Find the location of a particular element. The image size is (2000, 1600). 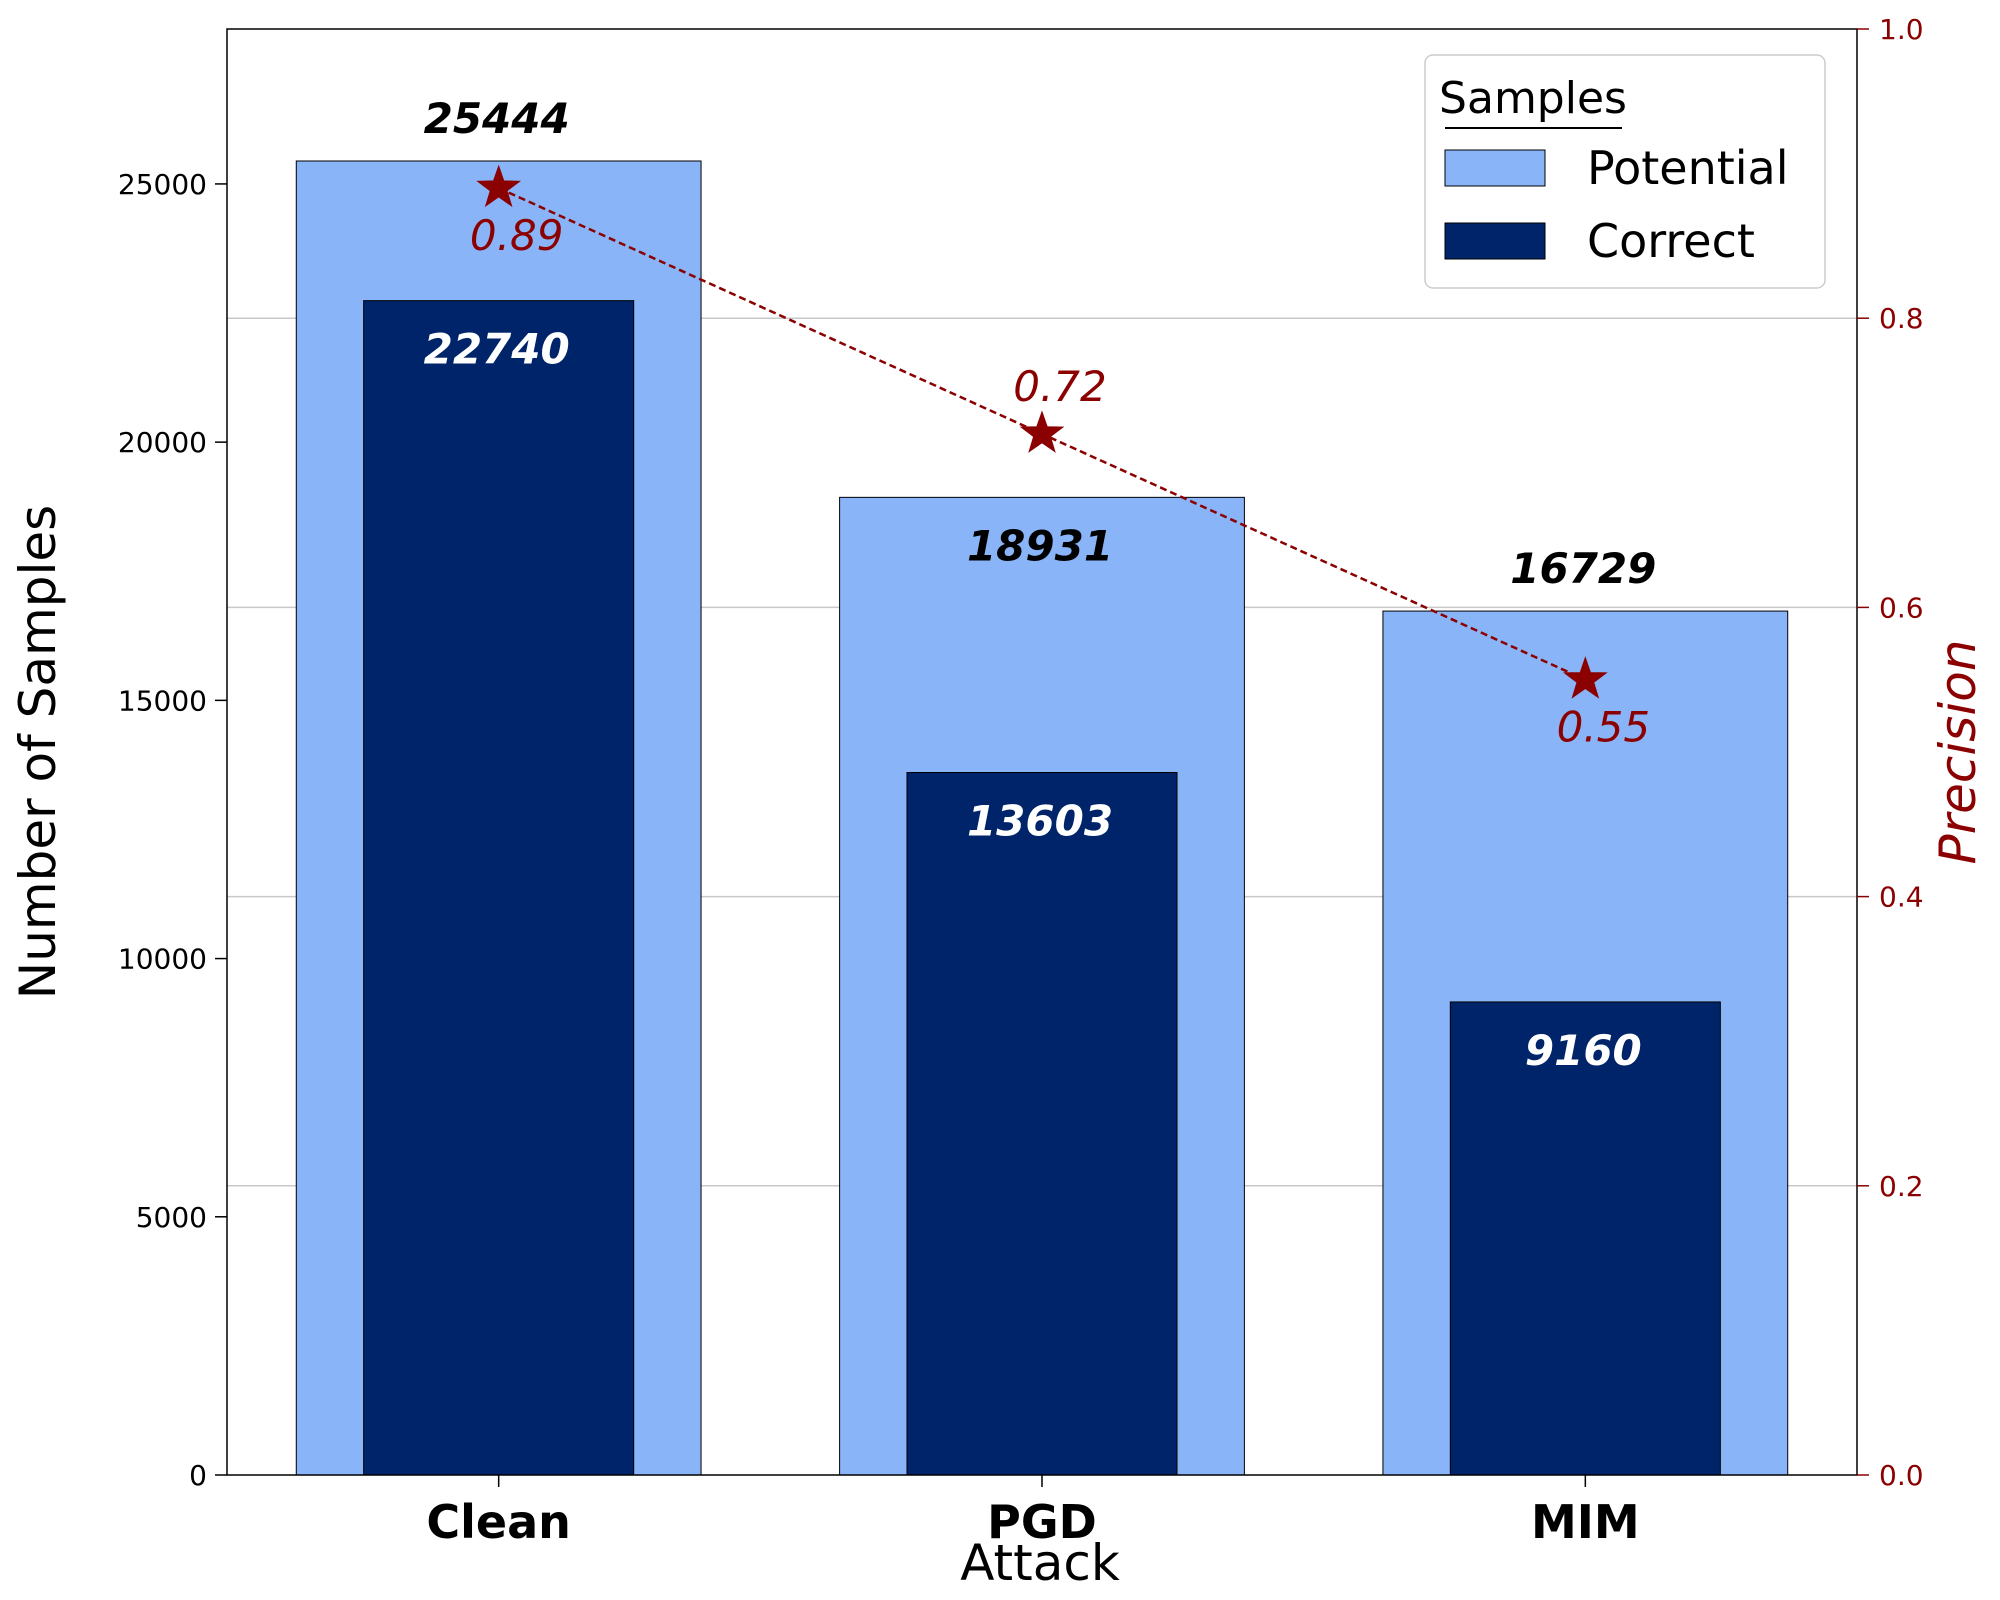

y-tick-label-5: 25000 is located at coordinates (162, 184).